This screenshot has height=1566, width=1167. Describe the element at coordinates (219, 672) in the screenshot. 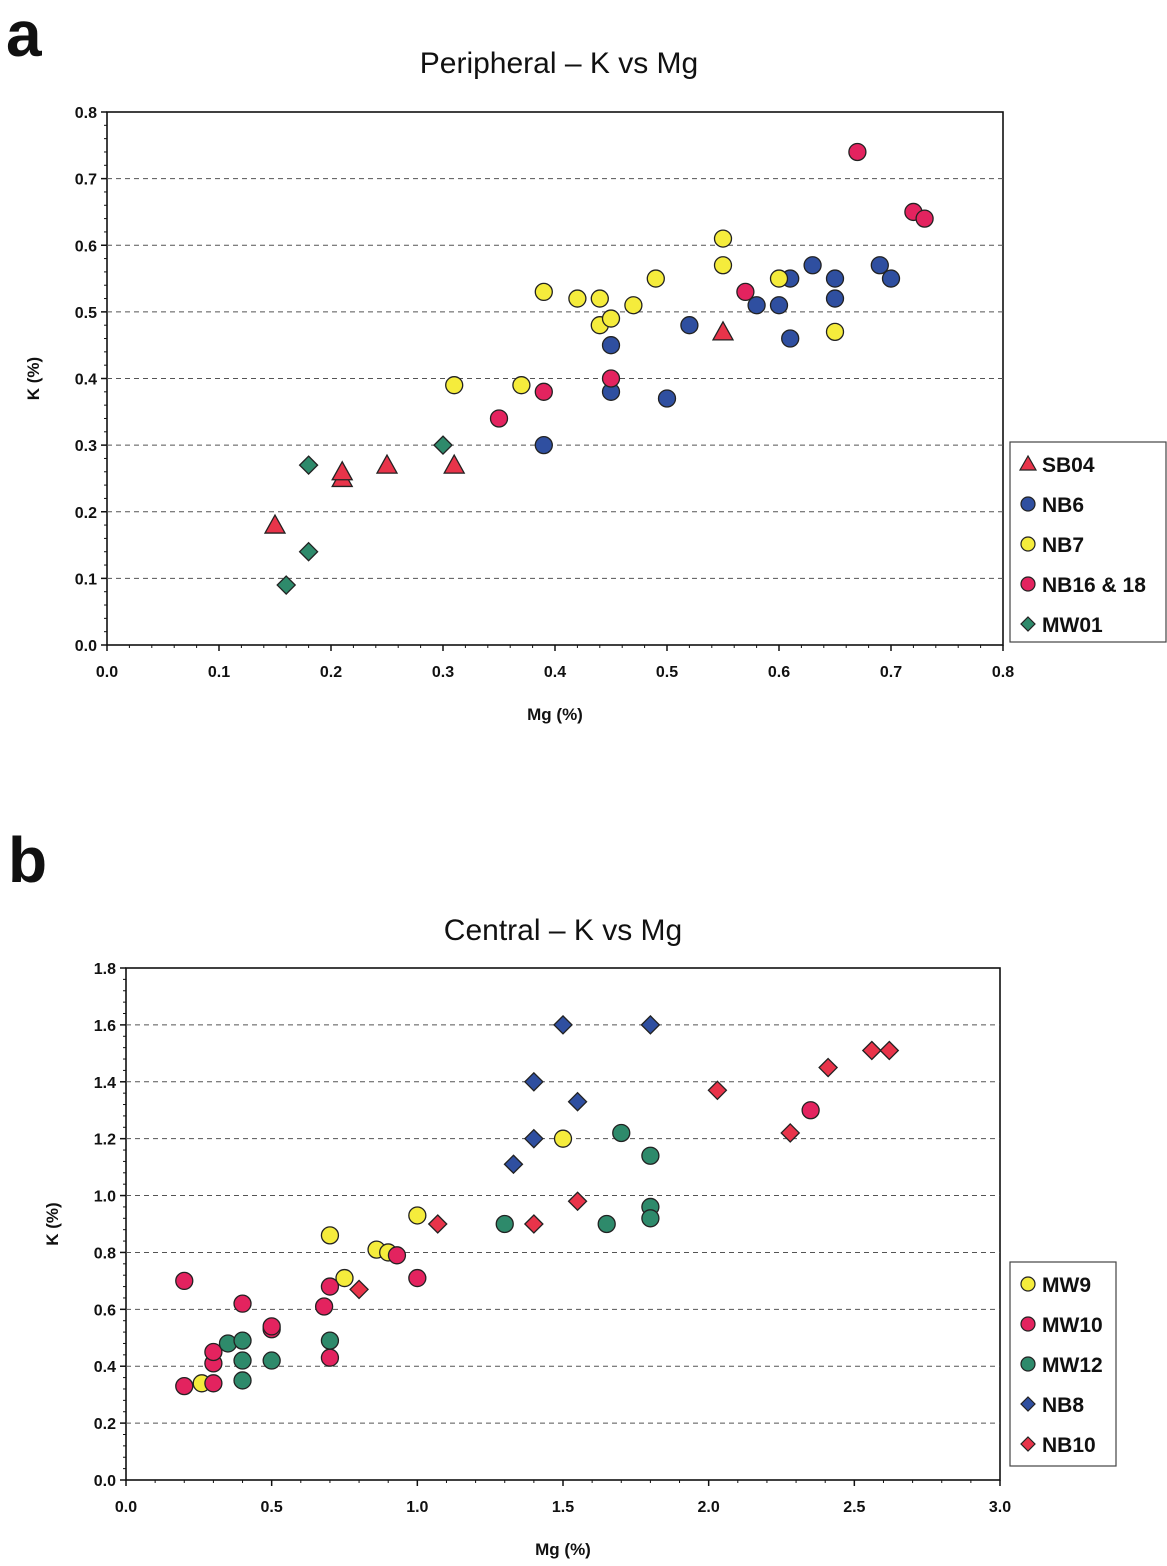

I see `x-tick-label: 0.1` at that location.